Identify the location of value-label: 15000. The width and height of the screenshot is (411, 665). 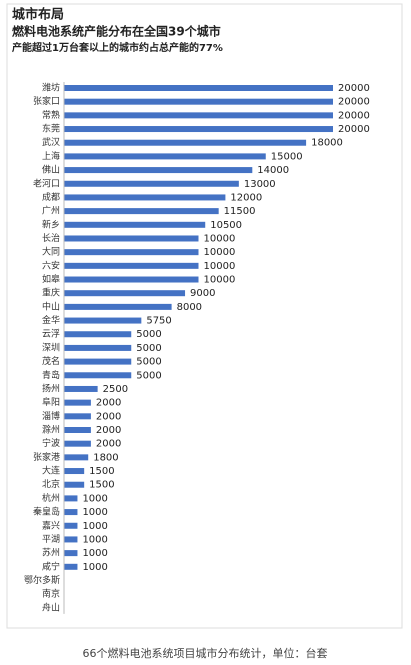
(287, 156).